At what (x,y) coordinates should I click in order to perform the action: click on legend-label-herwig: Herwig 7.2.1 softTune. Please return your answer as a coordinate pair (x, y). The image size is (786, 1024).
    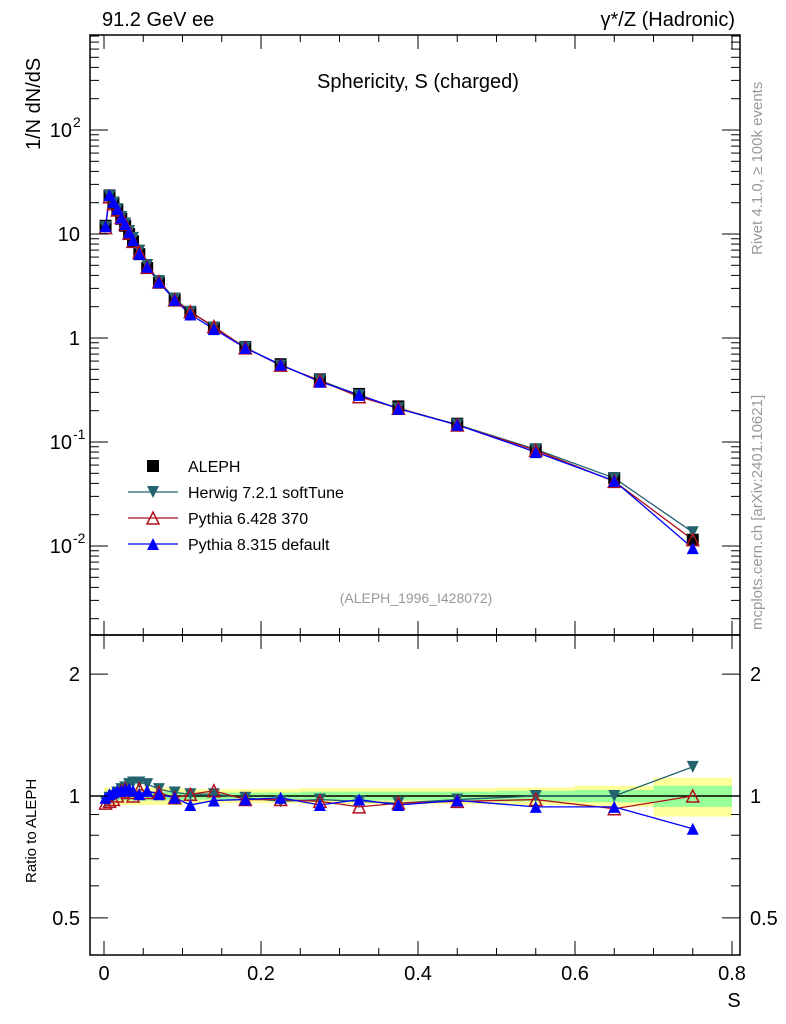
    Looking at the image, I should click on (266, 493).